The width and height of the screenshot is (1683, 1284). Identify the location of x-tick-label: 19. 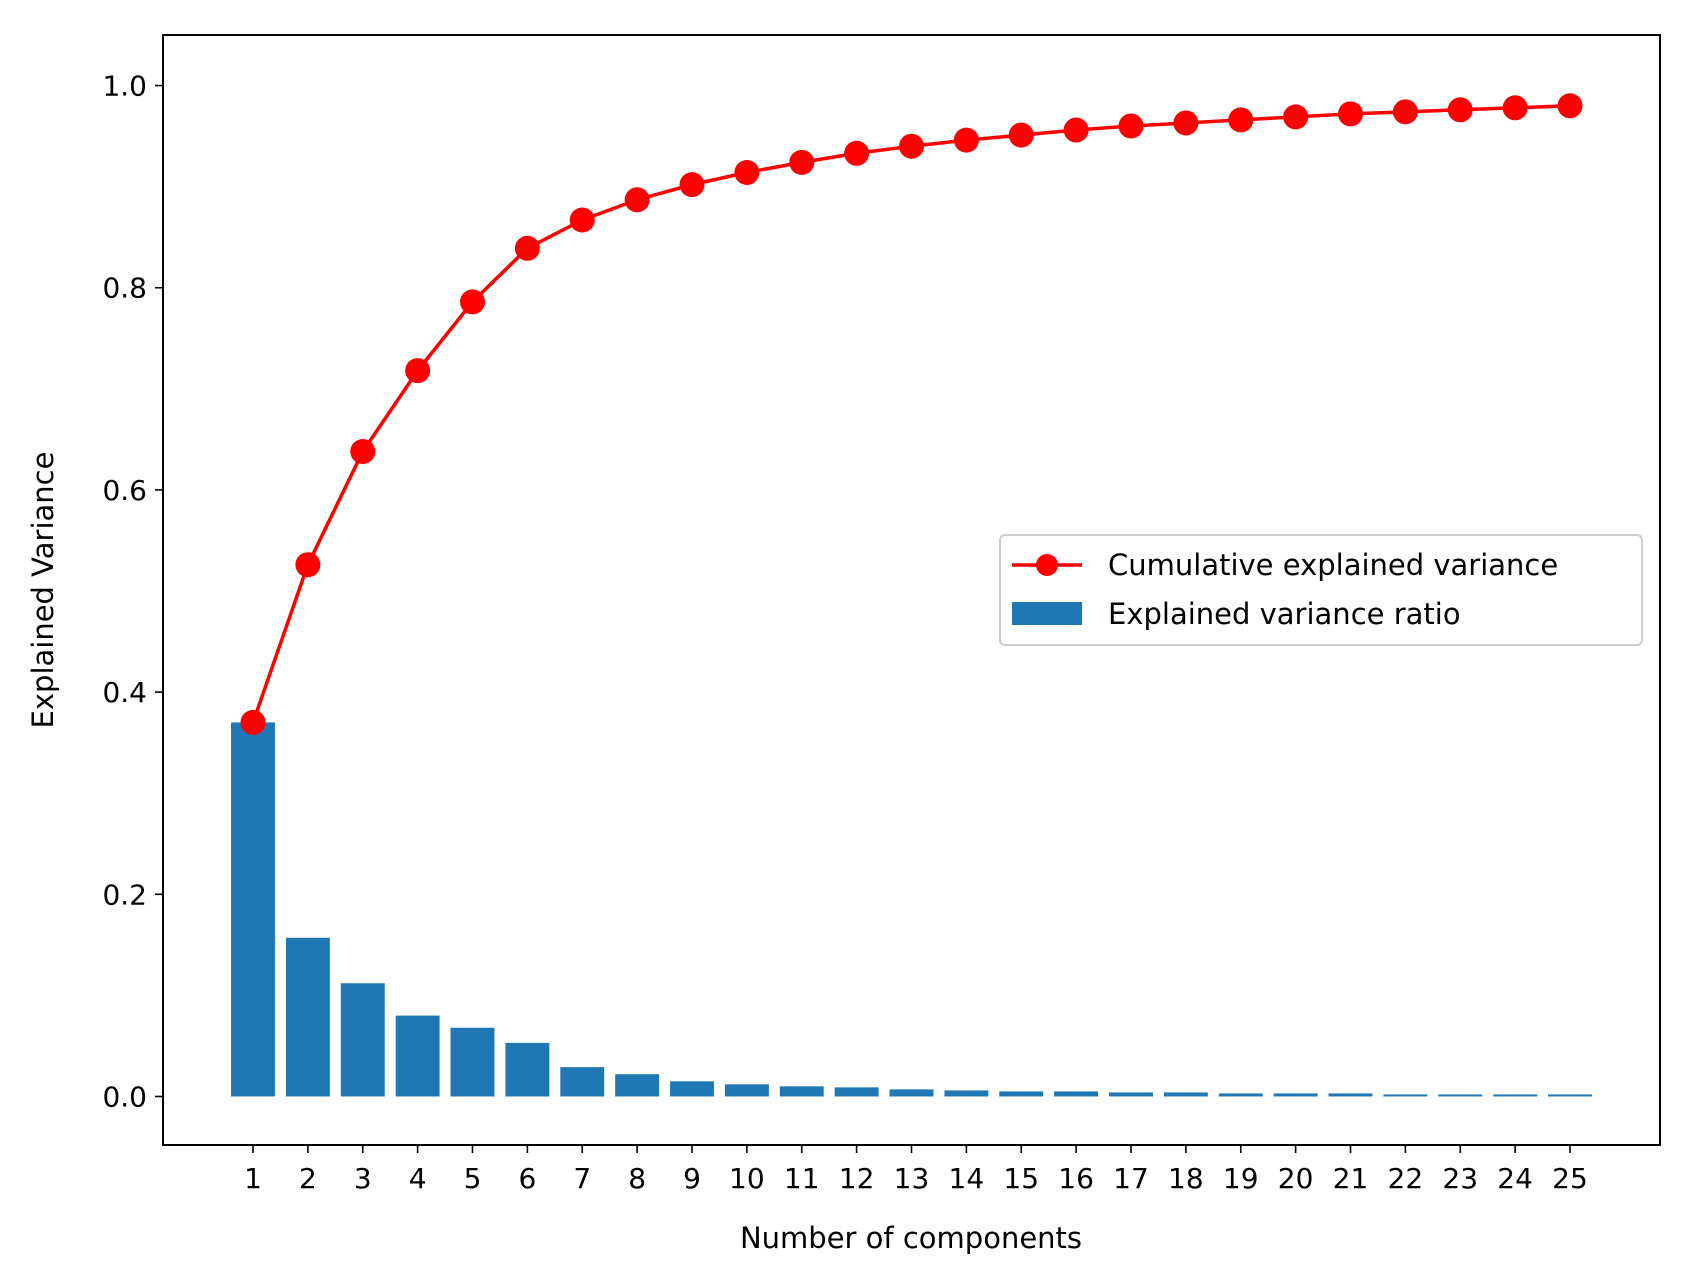
(1241, 1178).